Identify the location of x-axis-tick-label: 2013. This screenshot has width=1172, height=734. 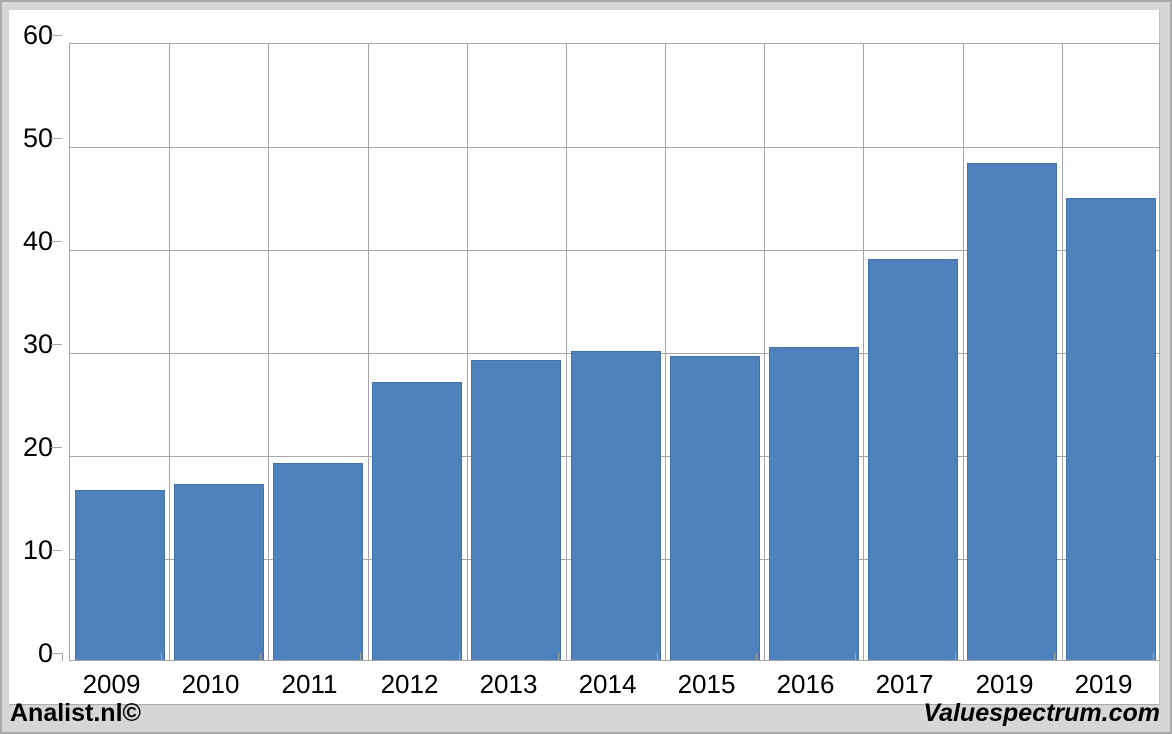
(508, 684).